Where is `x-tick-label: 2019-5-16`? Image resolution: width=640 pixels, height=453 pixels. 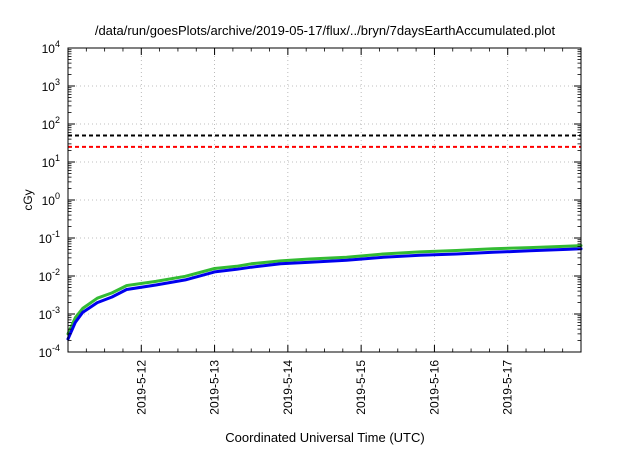
x-tick-label: 2019-5-16 is located at coordinates (434, 387).